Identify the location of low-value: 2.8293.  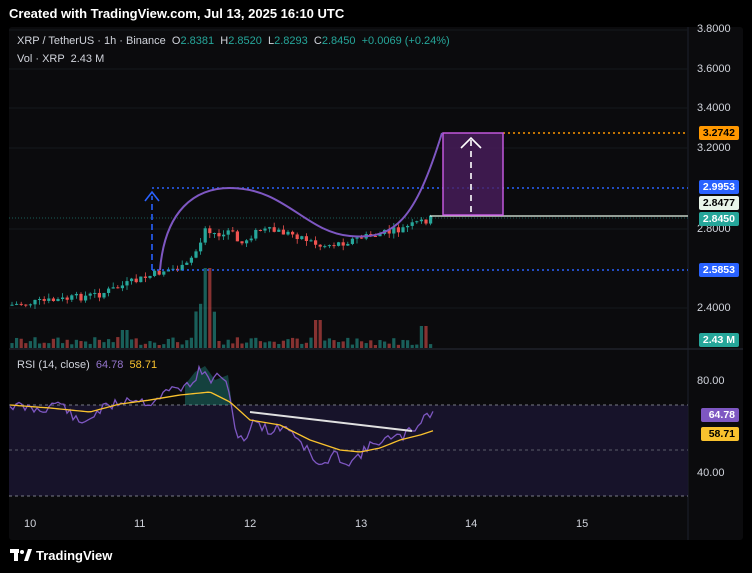
(291, 41).